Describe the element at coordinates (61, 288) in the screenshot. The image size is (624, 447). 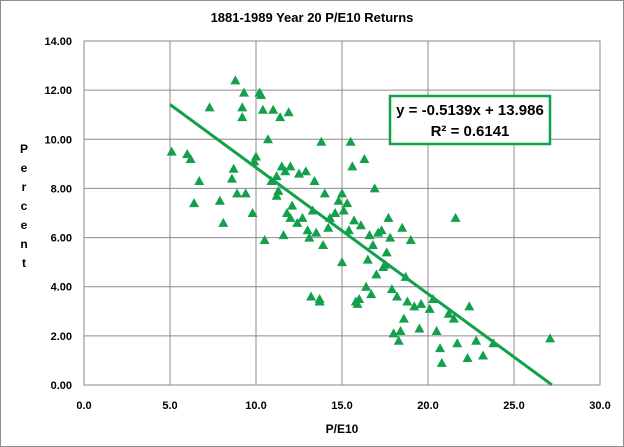
I see `y-tick-label: 4.00` at that location.